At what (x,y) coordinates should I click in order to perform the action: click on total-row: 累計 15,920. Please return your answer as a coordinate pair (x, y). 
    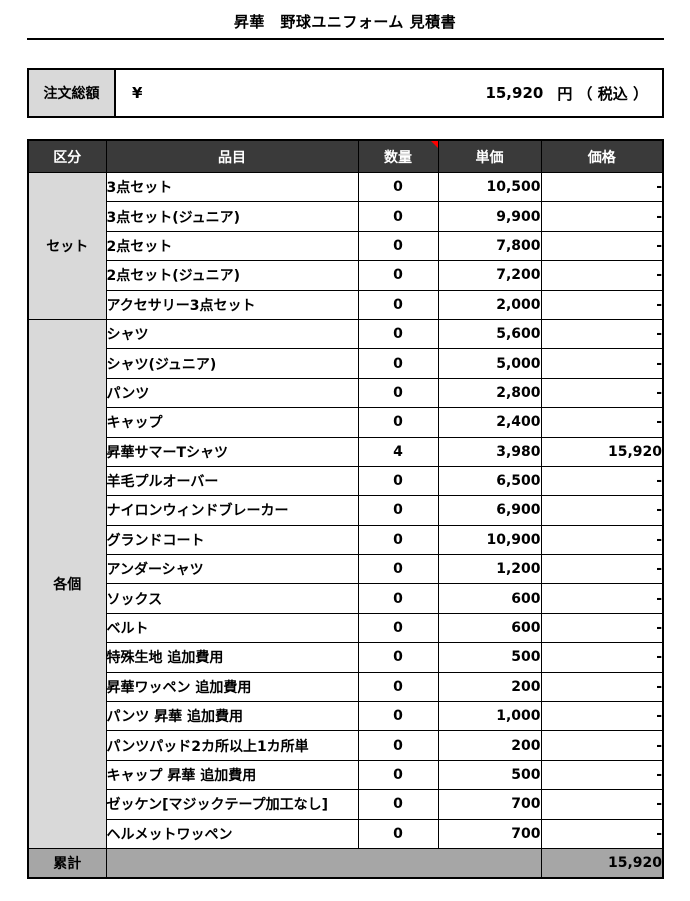
    Looking at the image, I should click on (345, 863).